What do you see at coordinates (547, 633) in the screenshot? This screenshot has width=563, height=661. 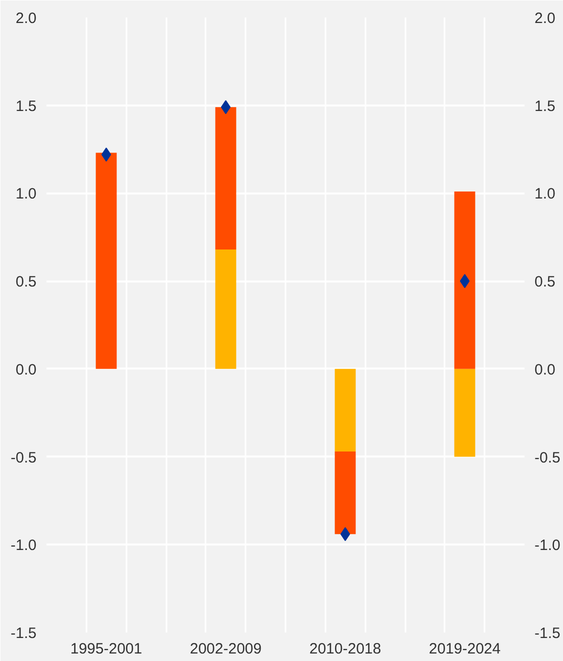 I see `y2-tick-label: -1.5` at bounding box center [547, 633].